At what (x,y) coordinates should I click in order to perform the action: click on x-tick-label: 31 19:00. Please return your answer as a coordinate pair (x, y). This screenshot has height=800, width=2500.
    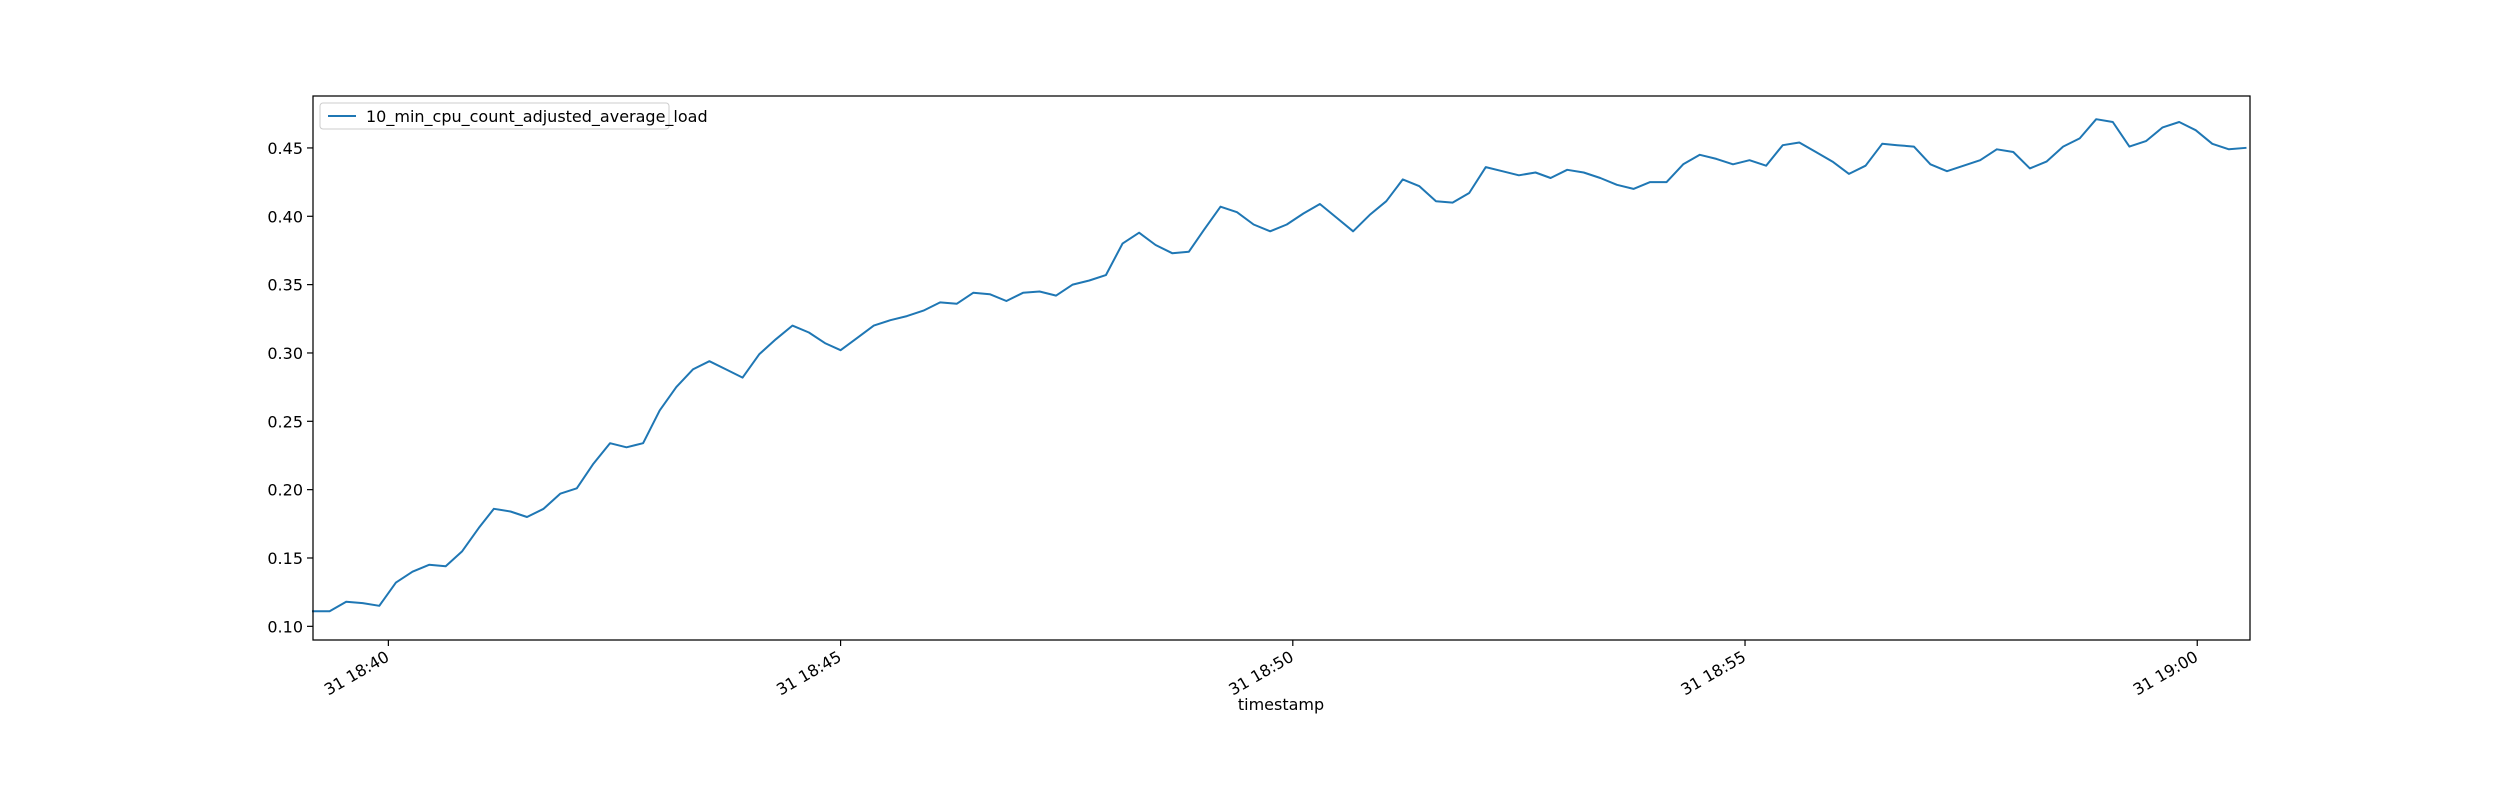
    Looking at the image, I should click on (2165, 673).